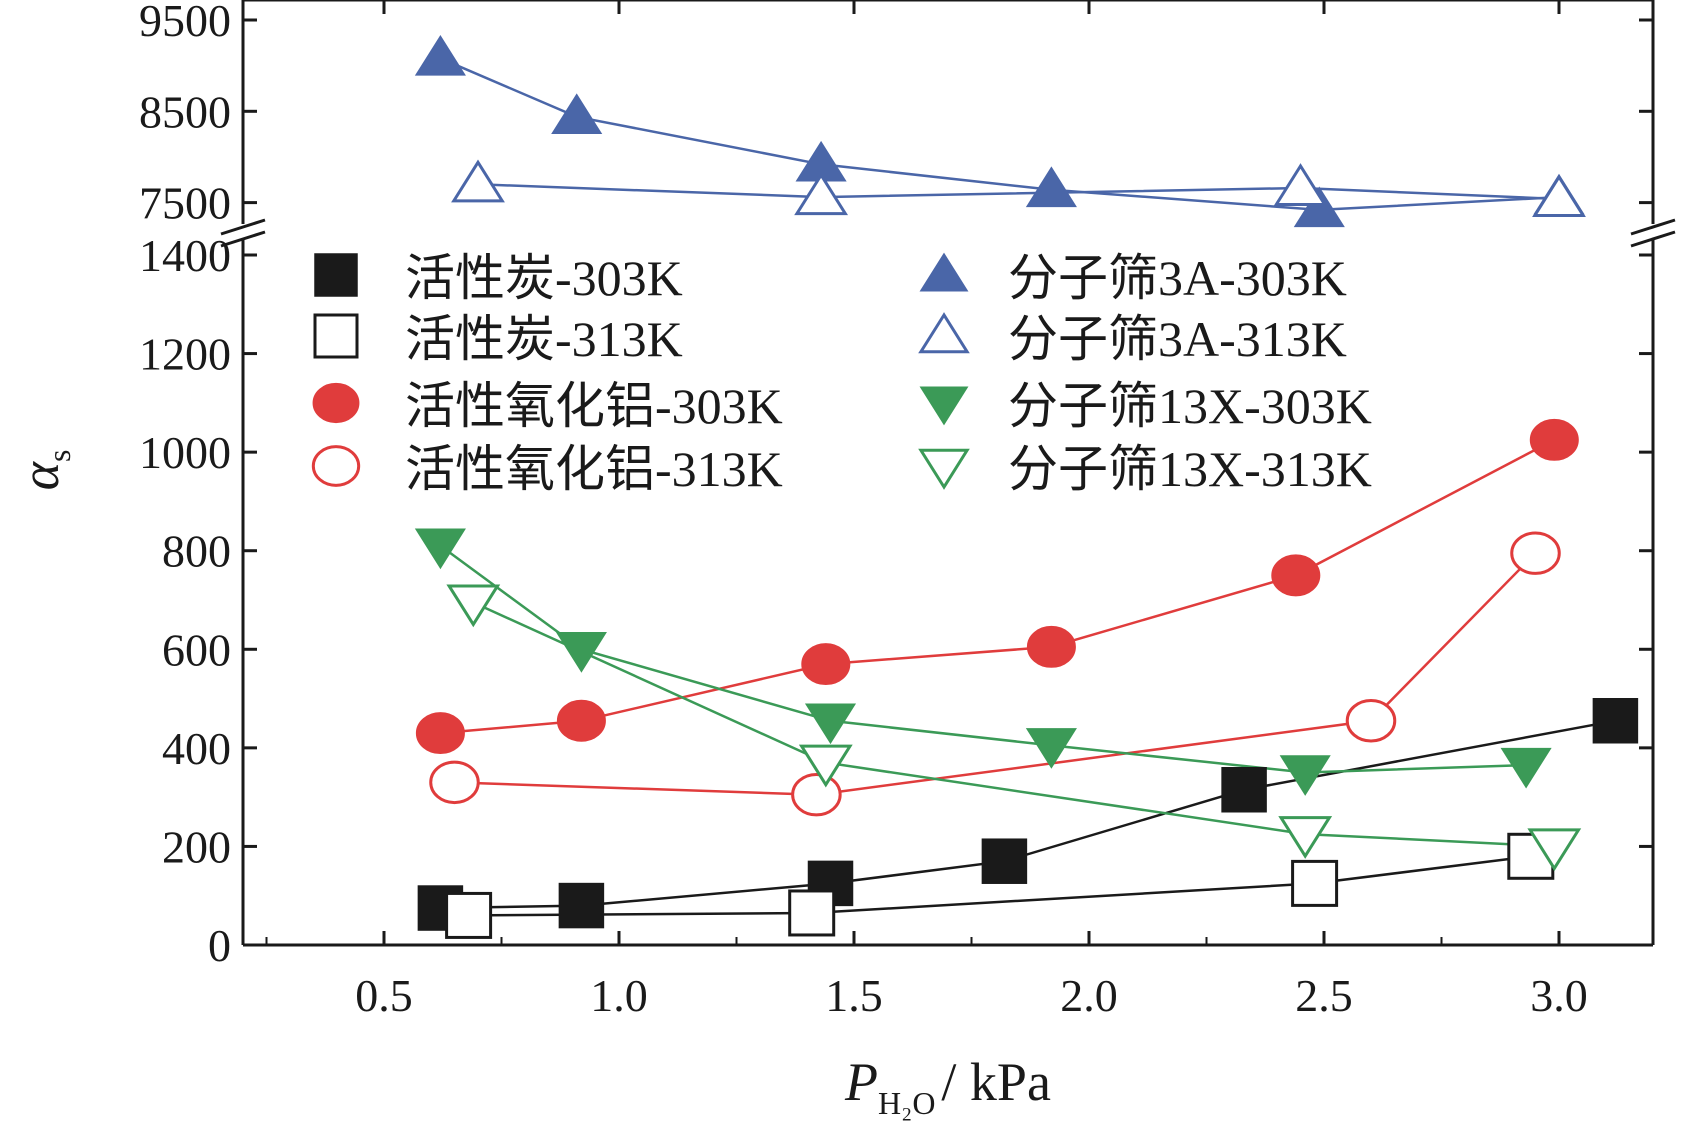 The width and height of the screenshot is (1683, 1146). Describe the element at coordinates (1190, 406) in the screenshot. I see `legend-label: 分子筛13X-303K` at that location.